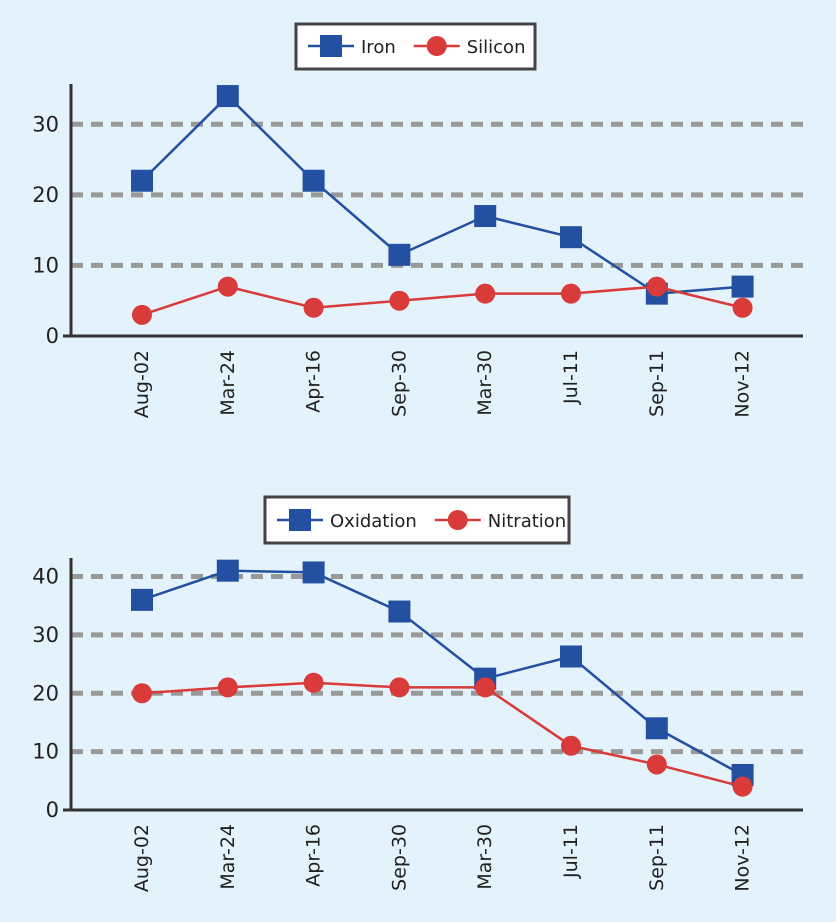  Describe the element at coordinates (373, 521) in the screenshot. I see `legend-label-oxidation: Oxidation` at that location.